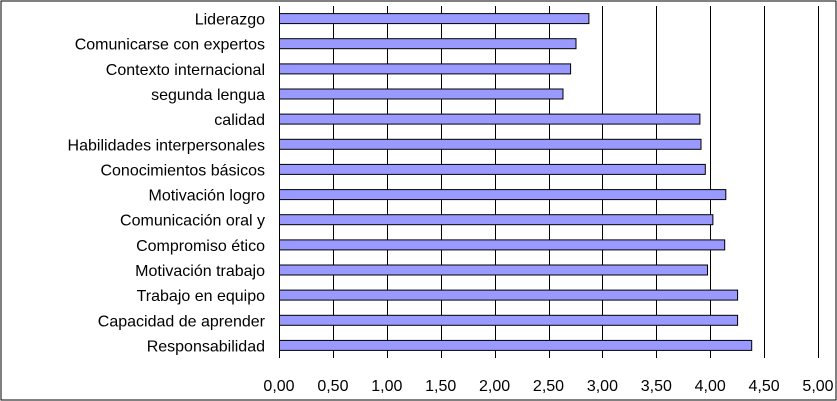 This screenshot has height=401, width=837. What do you see at coordinates (230, 20) in the screenshot?
I see `category-label: Liderazgo` at bounding box center [230, 20].